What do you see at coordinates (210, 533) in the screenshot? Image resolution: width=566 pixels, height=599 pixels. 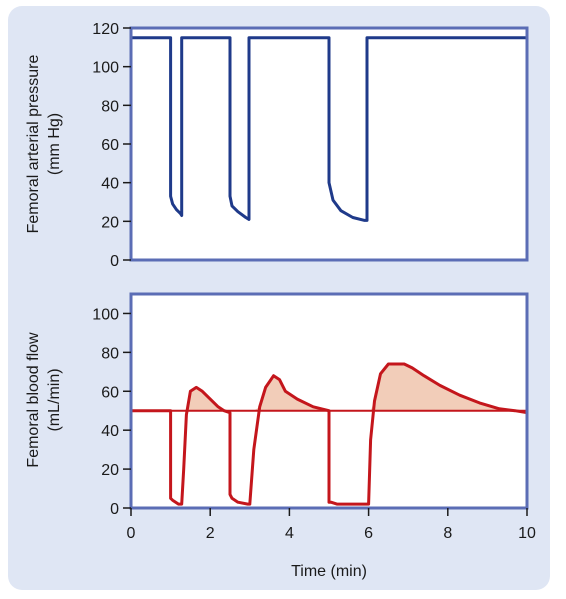 I see `x-tick-label: 2` at bounding box center [210, 533].